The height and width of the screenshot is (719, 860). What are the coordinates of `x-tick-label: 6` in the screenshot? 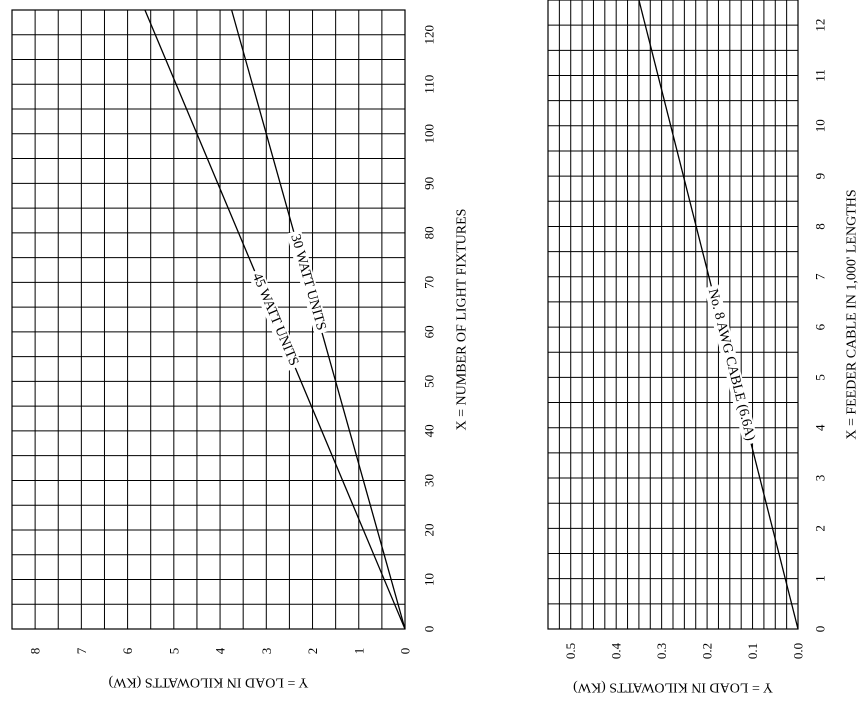 It's located at (820, 326).